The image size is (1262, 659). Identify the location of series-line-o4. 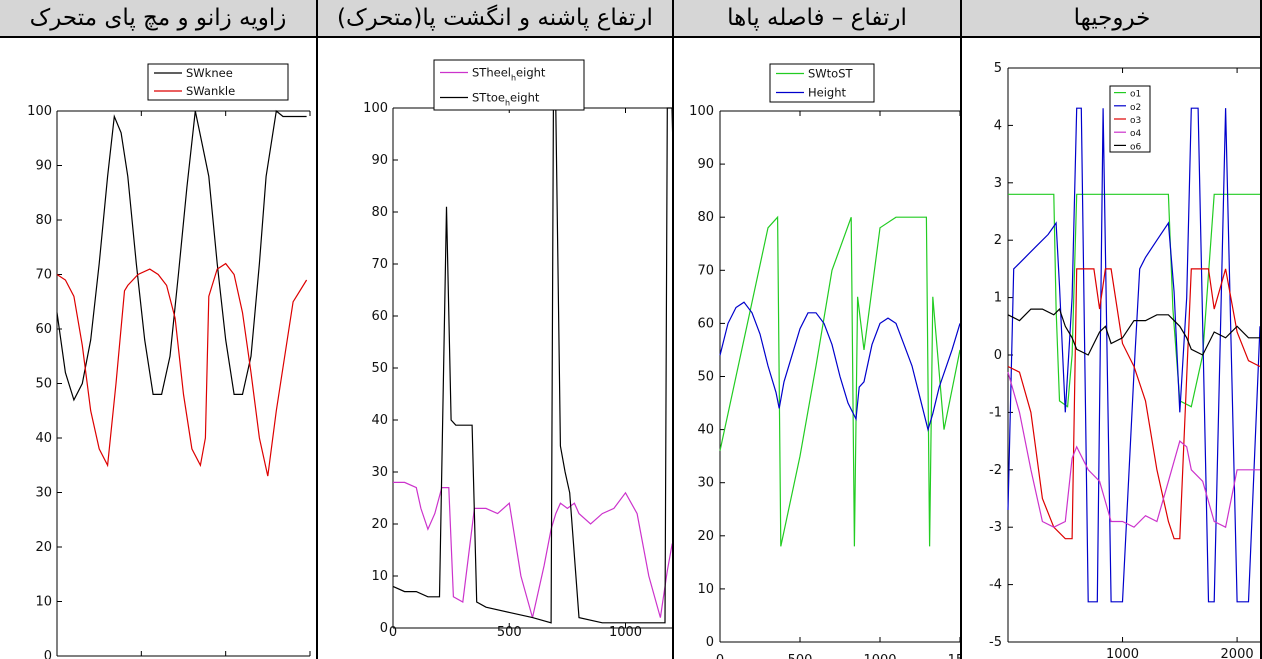
(1133, 450).